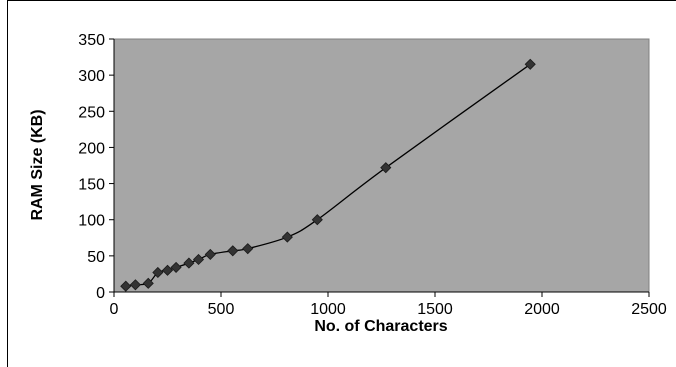 This screenshot has height=367, width=676. Describe the element at coordinates (96, 257) in the screenshot. I see `y-tick-label-1: 50` at that location.